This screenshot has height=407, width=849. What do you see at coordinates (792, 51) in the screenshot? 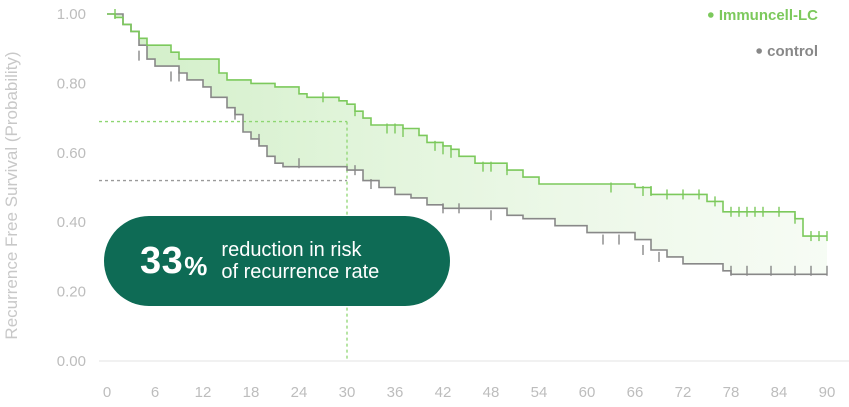
I see `legend-entry-1: control` at bounding box center [792, 51].